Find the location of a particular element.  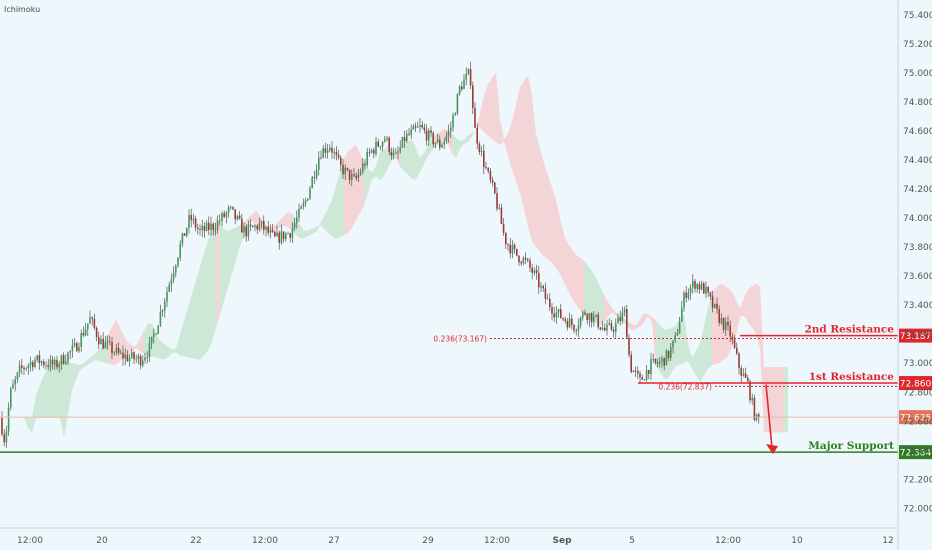

current-price-badge is located at coordinates (915, 417).